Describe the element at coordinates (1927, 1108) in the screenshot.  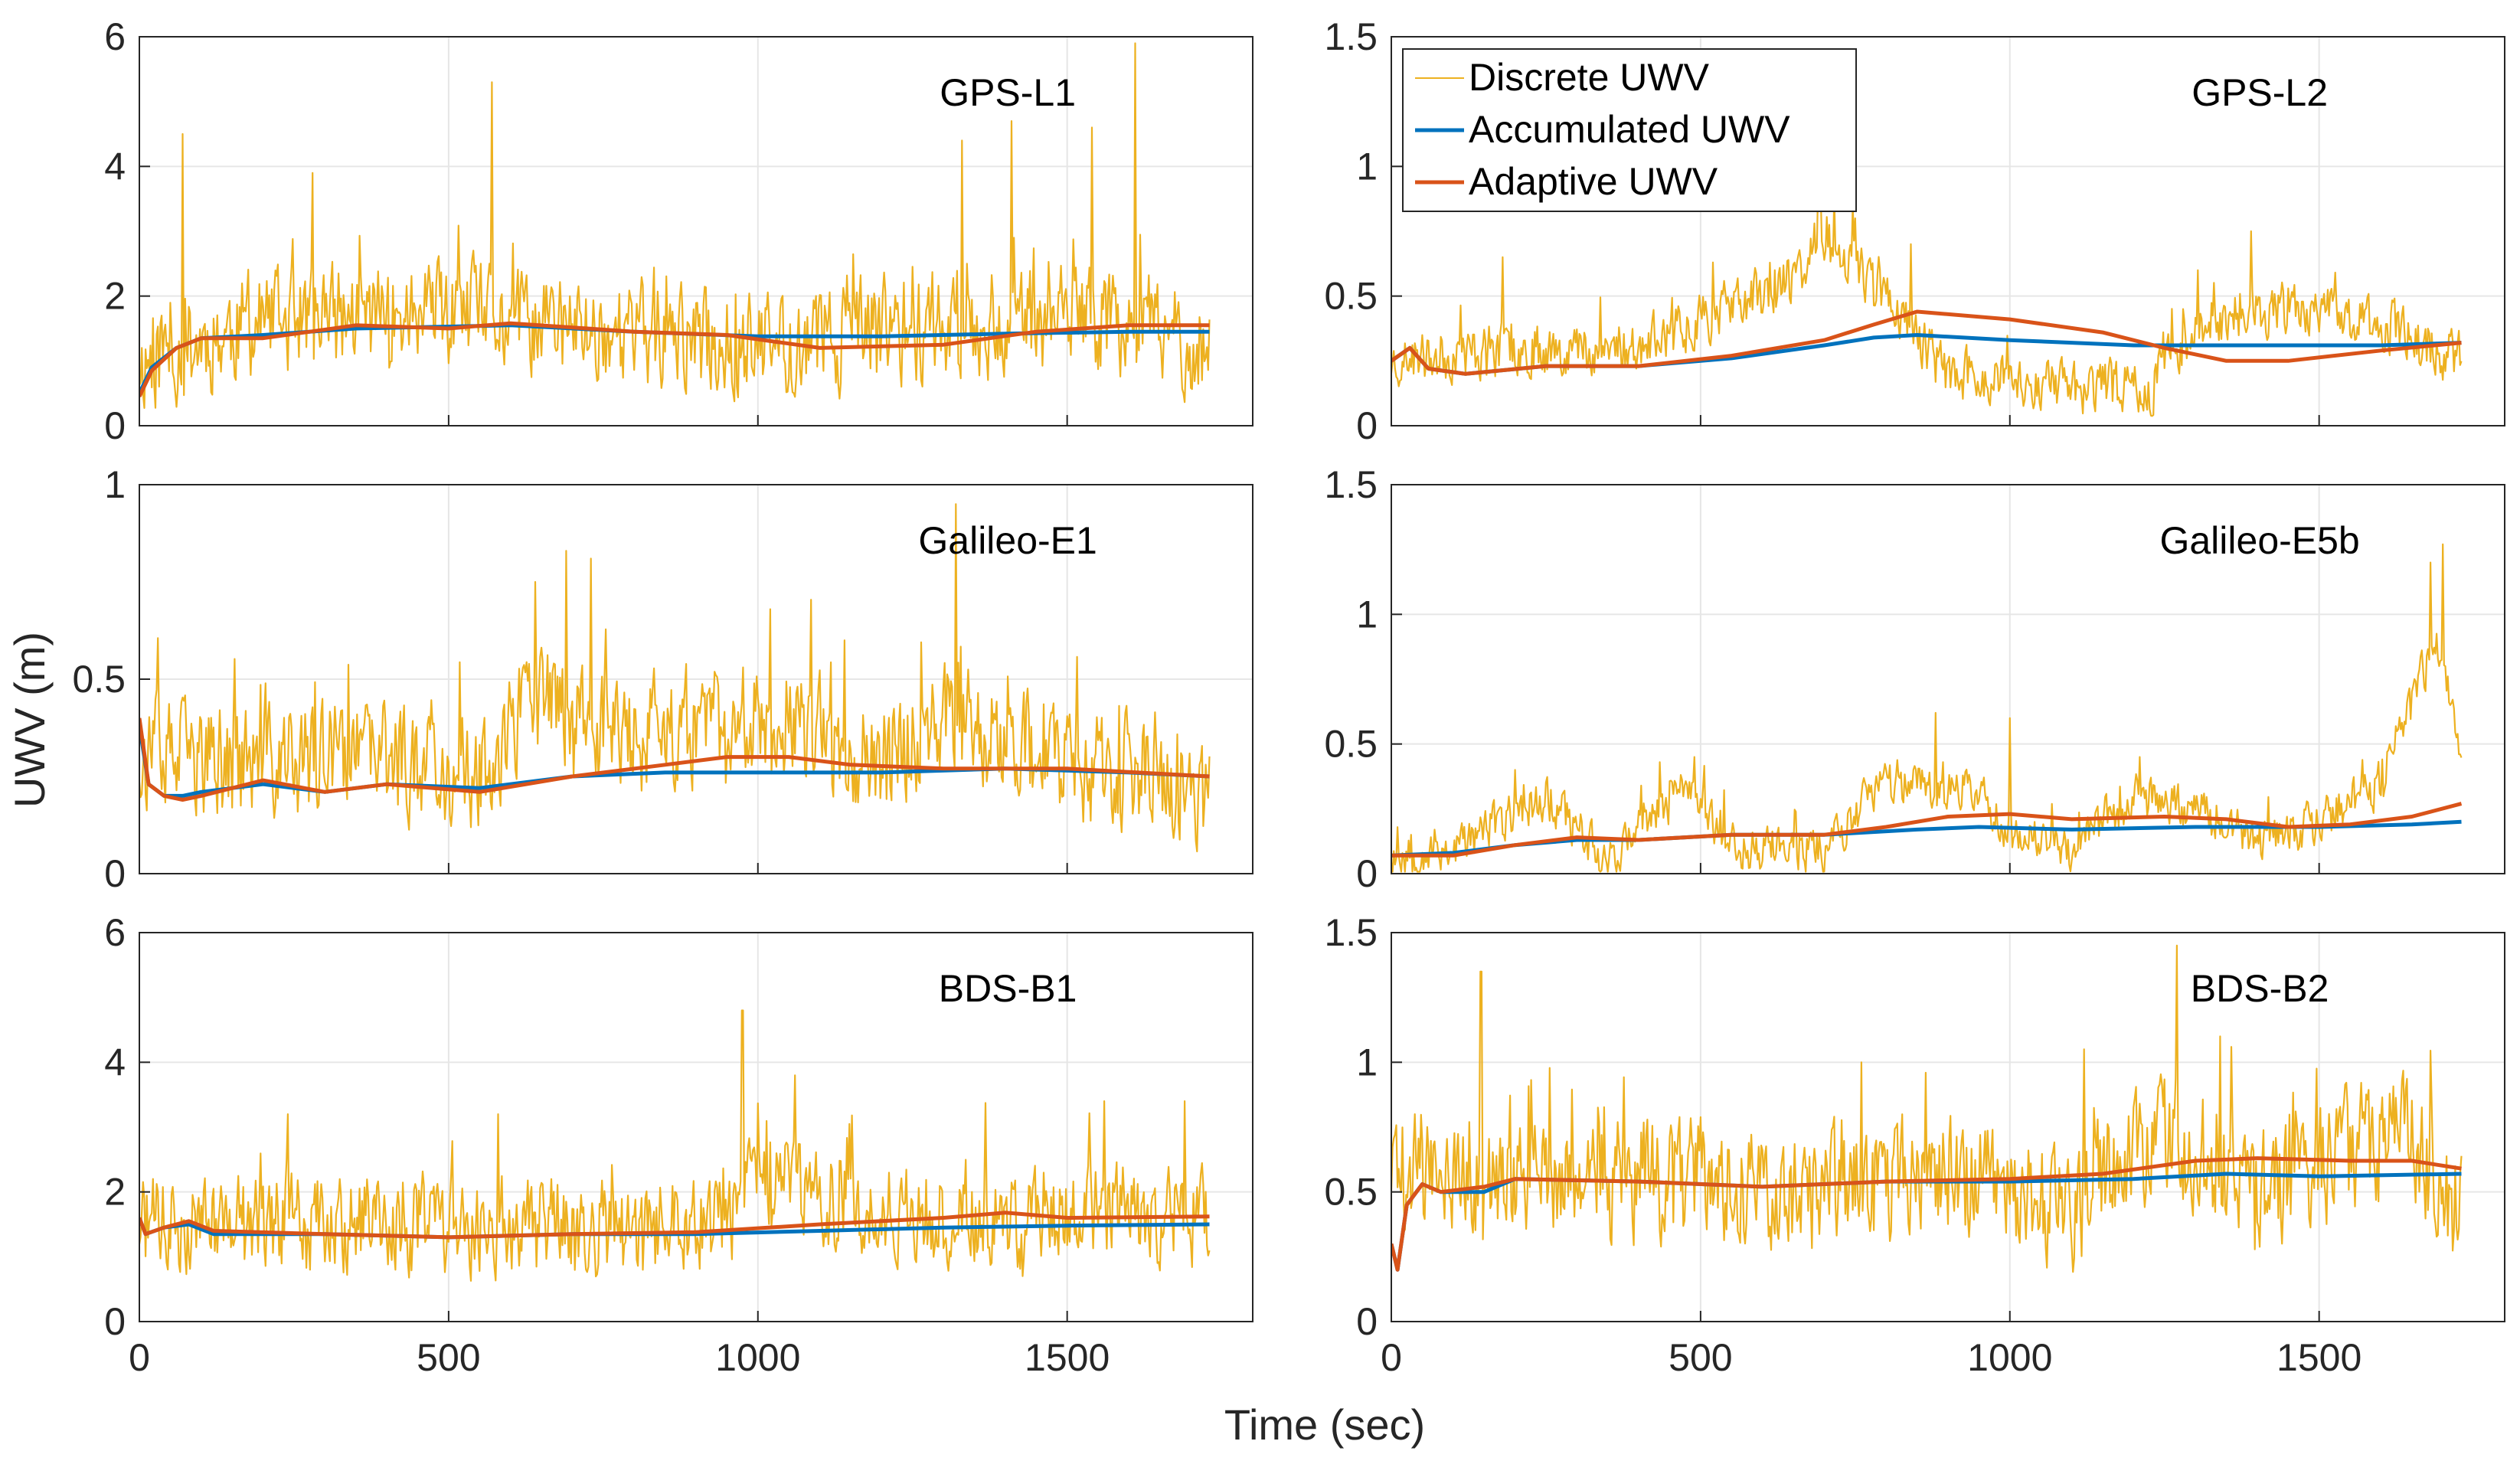
I see `series-discrete-bds-b2` at that location.